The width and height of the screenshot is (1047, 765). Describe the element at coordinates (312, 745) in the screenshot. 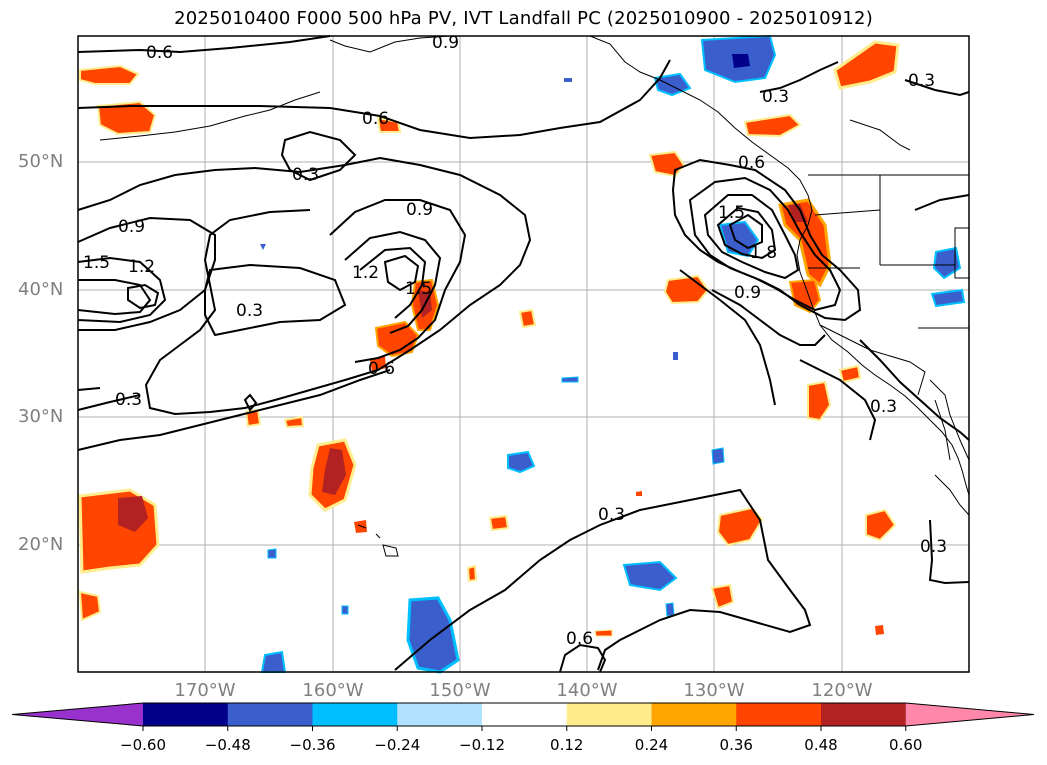

I see `colorbar-tick-label: −0.36` at that location.